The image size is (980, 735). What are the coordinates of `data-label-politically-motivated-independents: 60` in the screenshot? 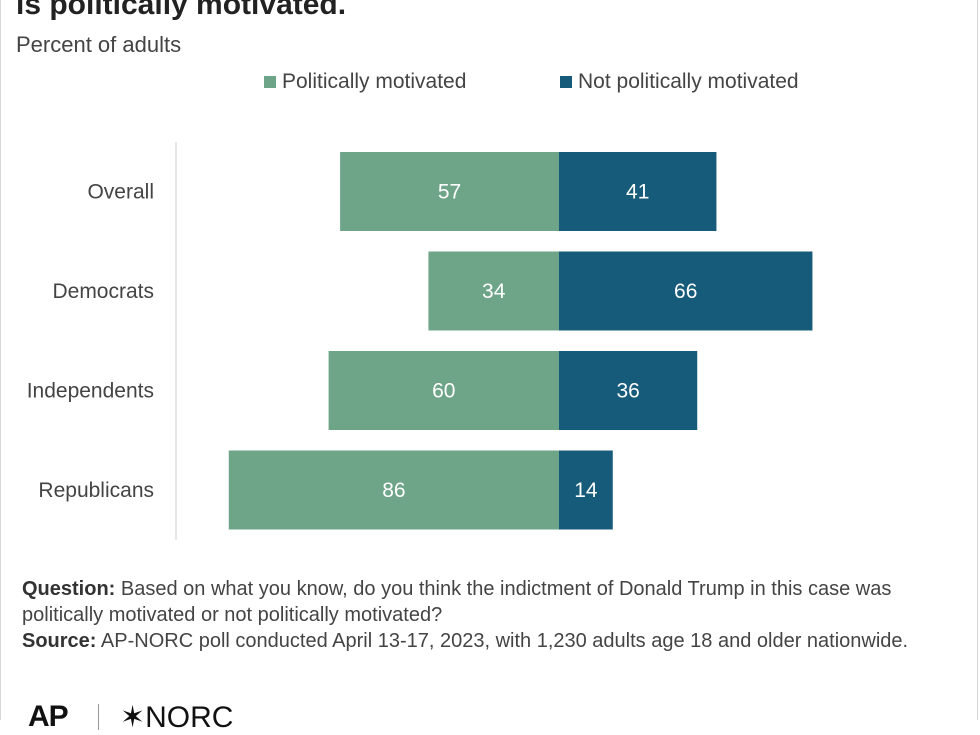 It's located at (443, 391).